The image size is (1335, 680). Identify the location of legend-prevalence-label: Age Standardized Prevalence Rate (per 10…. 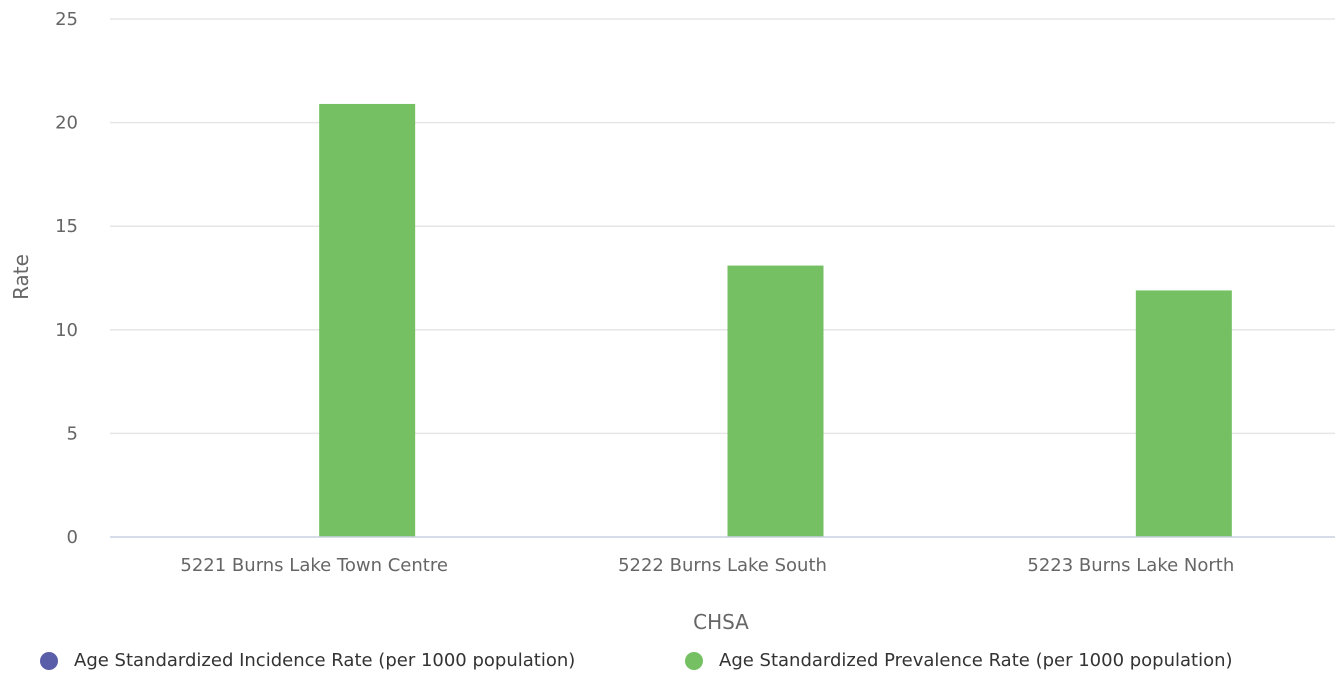
(976, 660).